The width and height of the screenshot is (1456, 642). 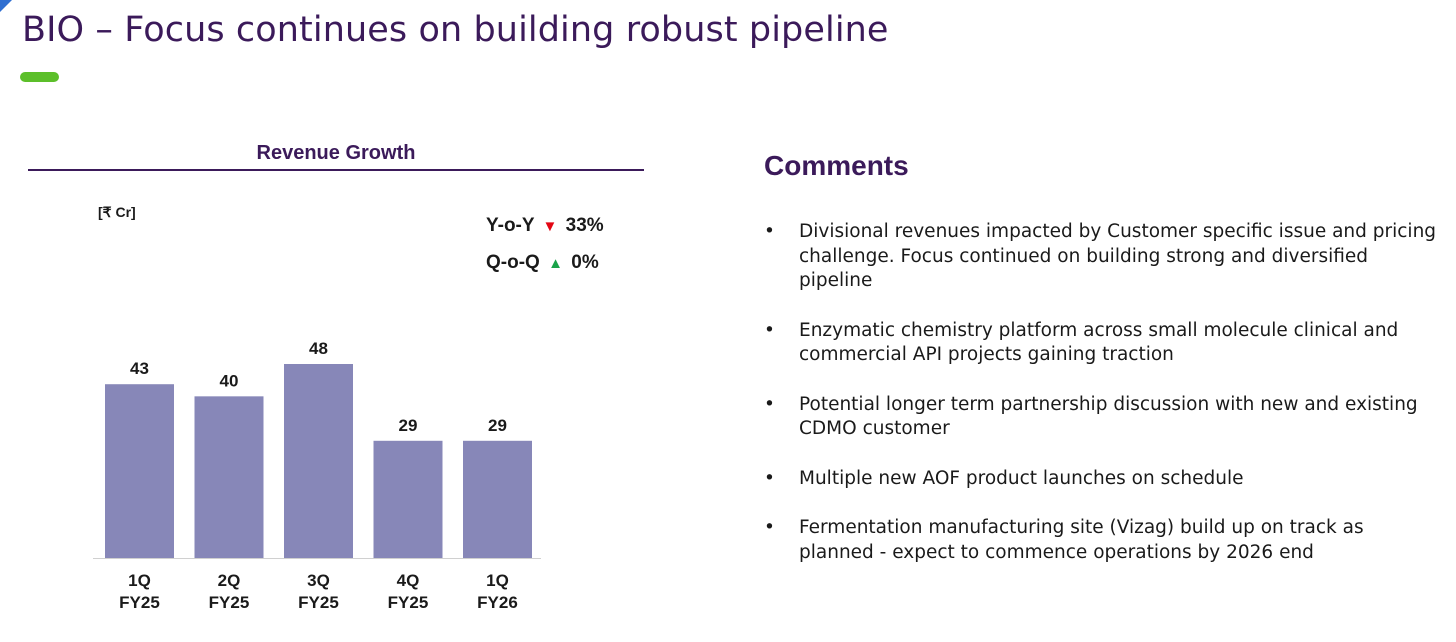 I want to click on x-tick-label: 3Q, so click(x=318, y=580).